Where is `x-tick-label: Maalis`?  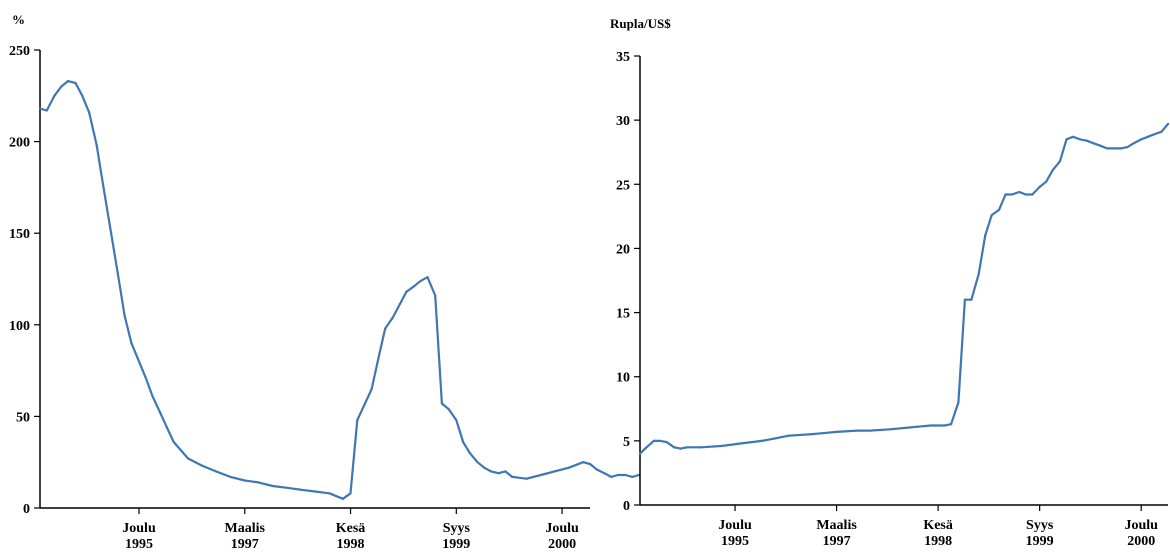
x-tick-label: Maalis is located at coordinates (836, 525).